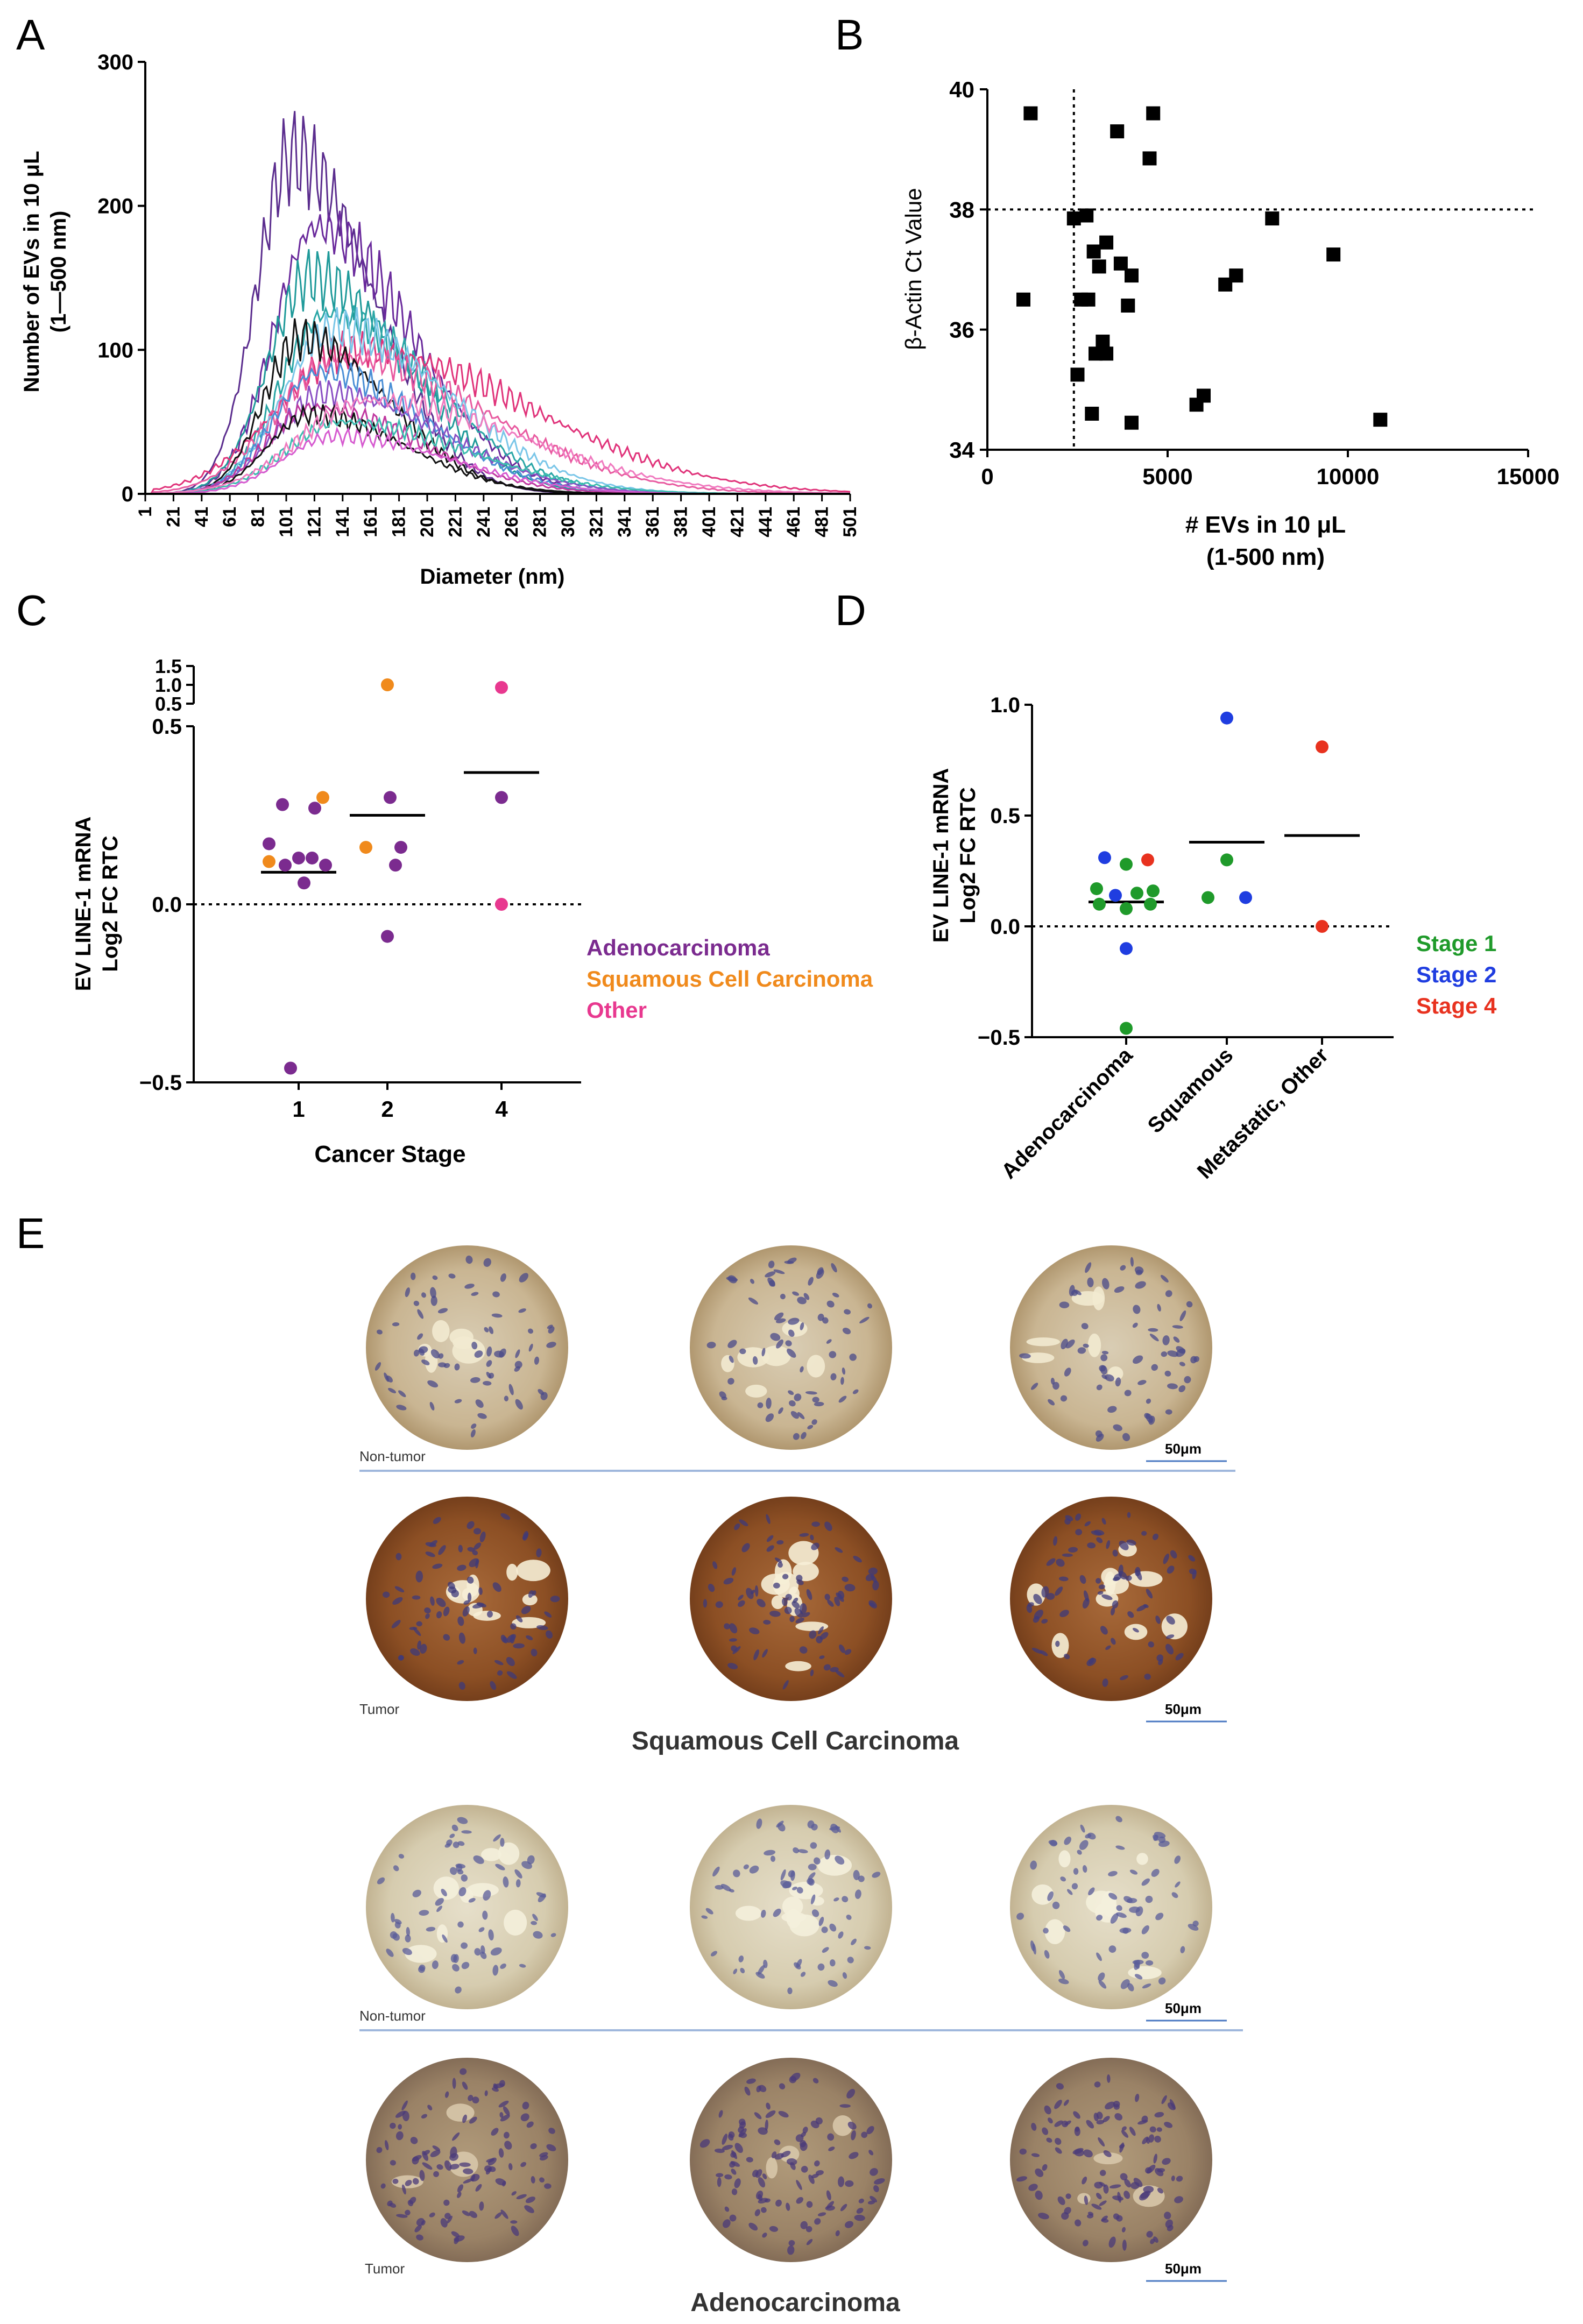 The height and width of the screenshot is (2324, 1583). Describe the element at coordinates (737, 522) in the screenshot. I see `chart-a-x-tick-label: 421` at that location.